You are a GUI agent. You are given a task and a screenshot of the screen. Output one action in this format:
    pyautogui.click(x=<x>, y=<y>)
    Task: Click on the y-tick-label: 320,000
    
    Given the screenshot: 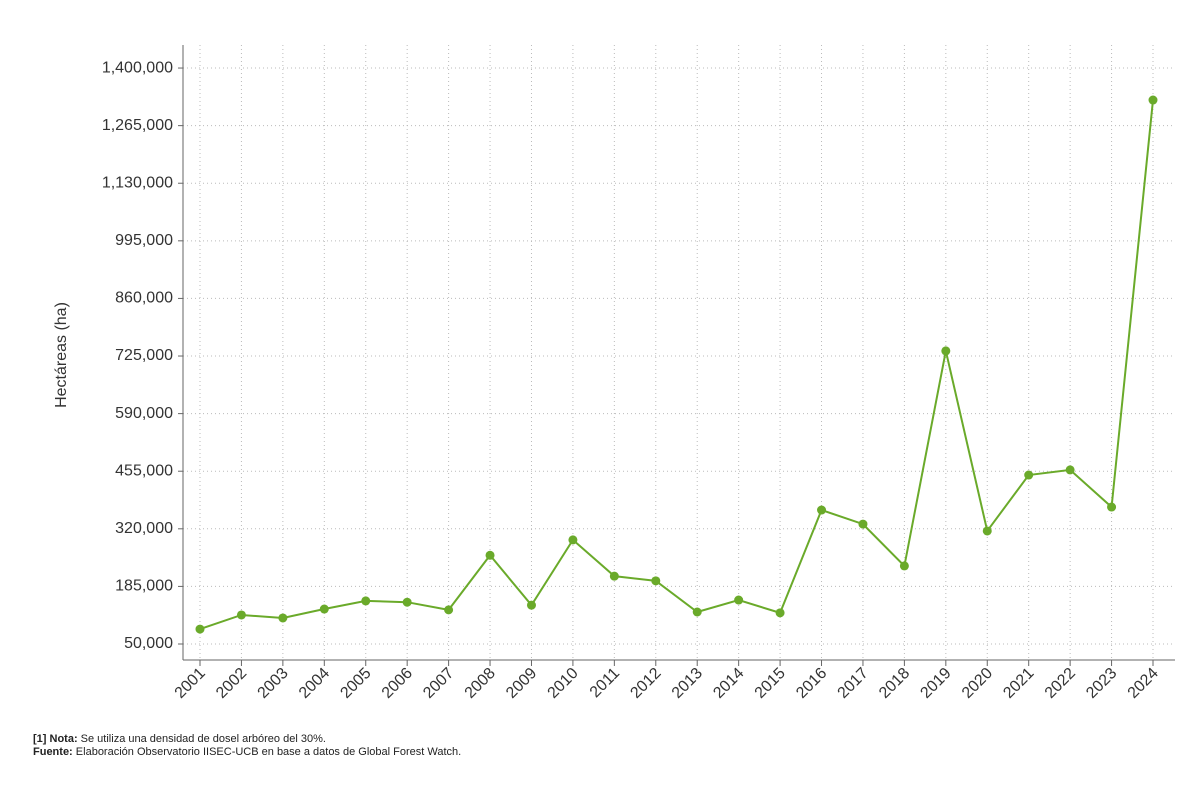 What is the action you would take?
    pyautogui.click(x=144, y=528)
    